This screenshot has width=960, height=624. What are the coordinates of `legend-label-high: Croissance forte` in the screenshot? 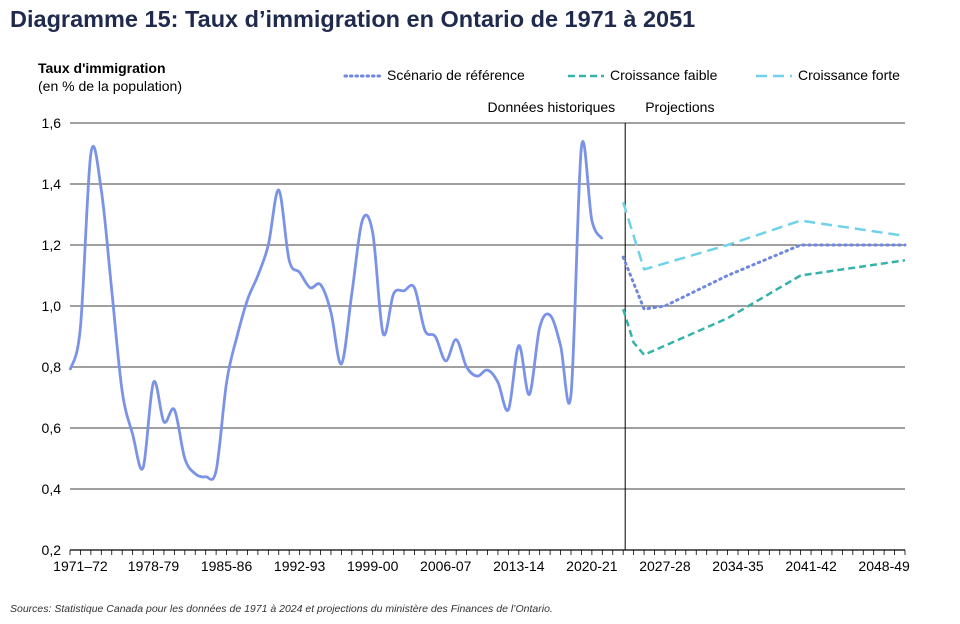 It's located at (849, 75).